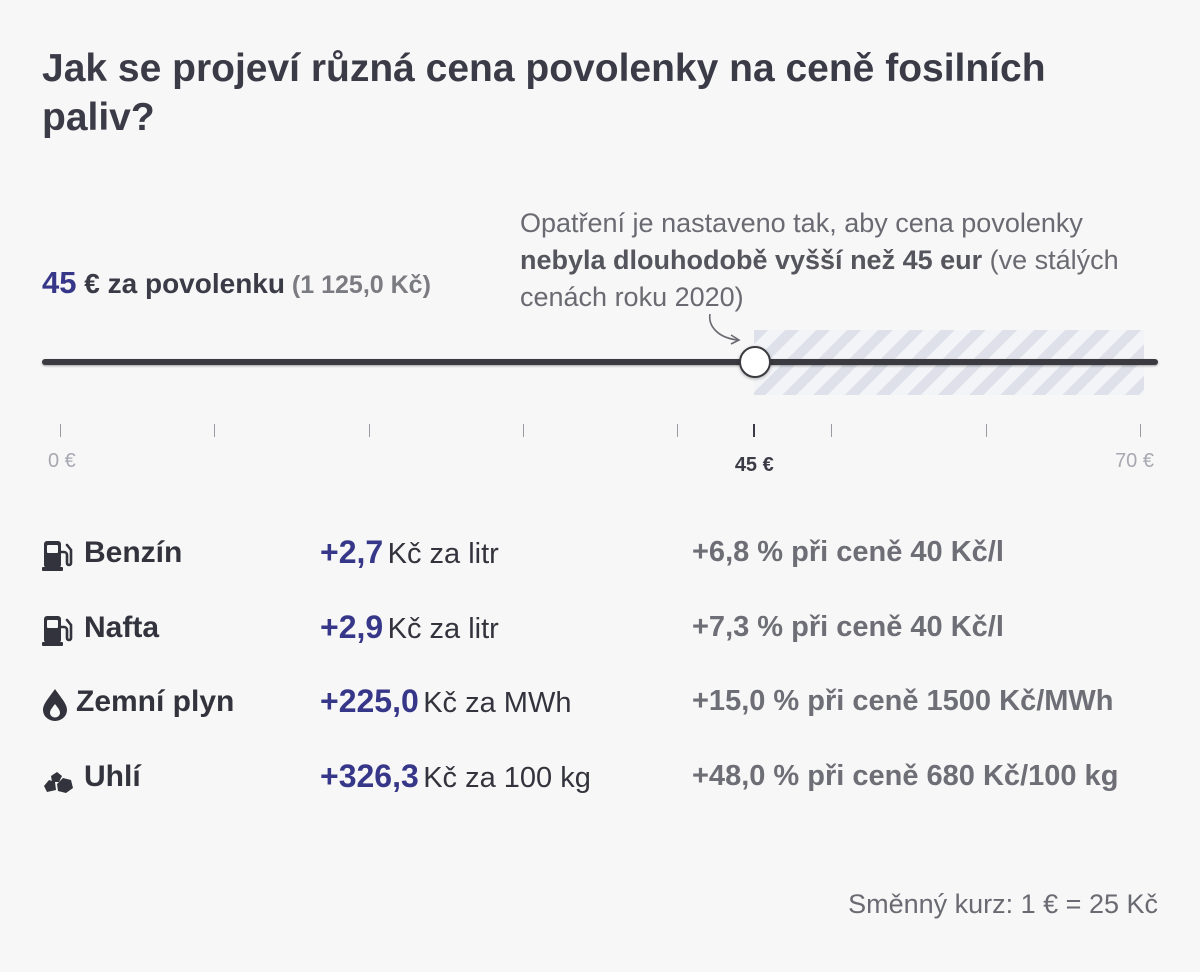 Image resolution: width=1200 pixels, height=972 pixels. I want to click on price-value: 45, so click(59, 282).